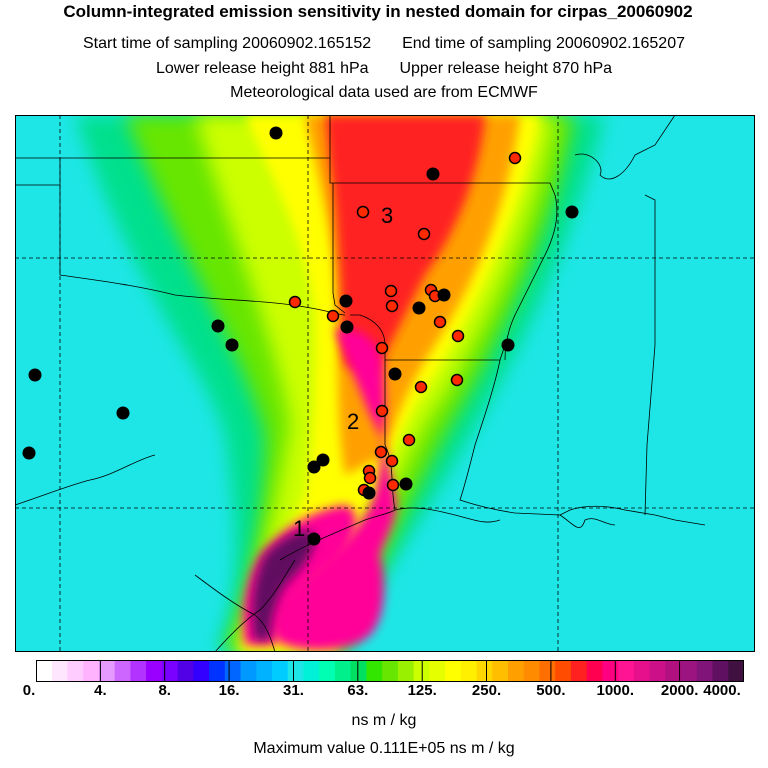 The height and width of the screenshot is (768, 768). I want to click on region-labels: 1 2 3, so click(343, 372).